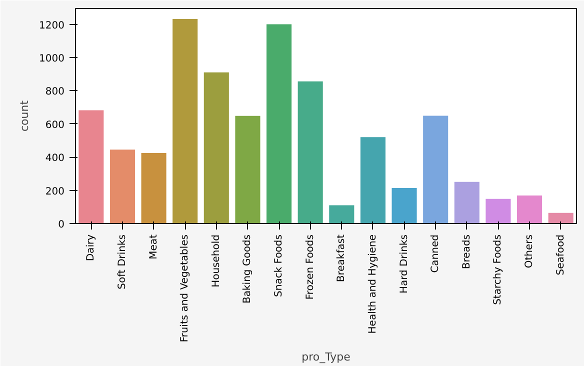 The width and height of the screenshot is (584, 366). Describe the element at coordinates (310, 267) in the screenshot. I see `x-tick-label: Frozen Foods` at that location.